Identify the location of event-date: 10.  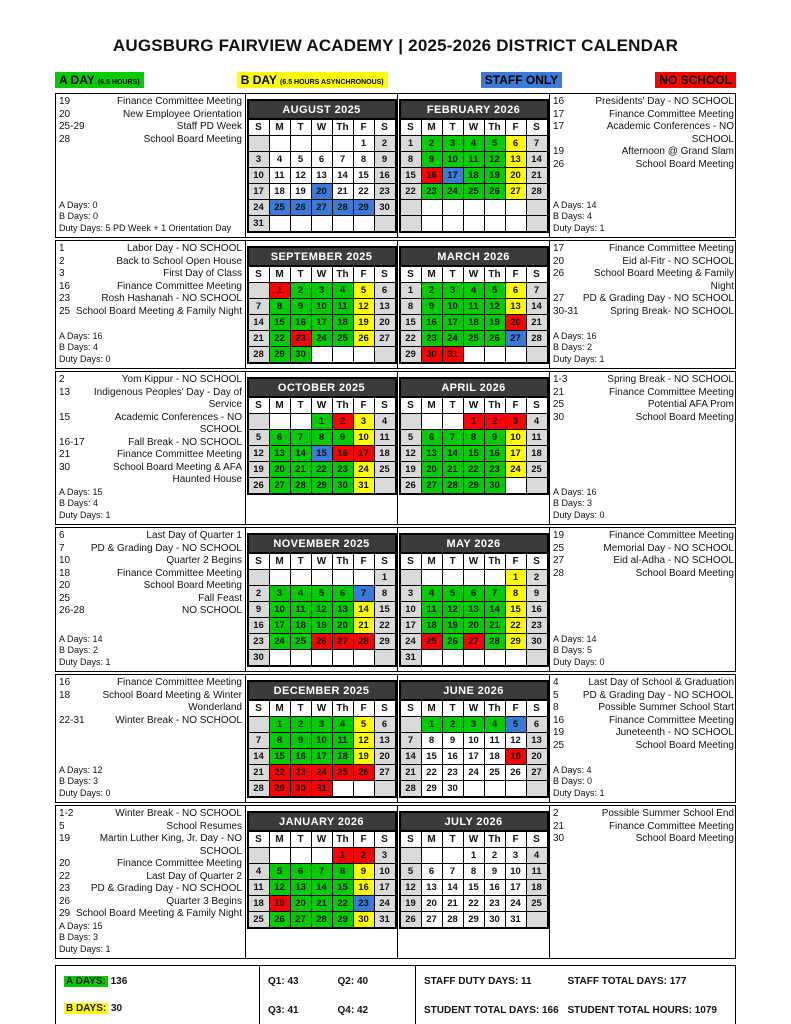
(65, 560).